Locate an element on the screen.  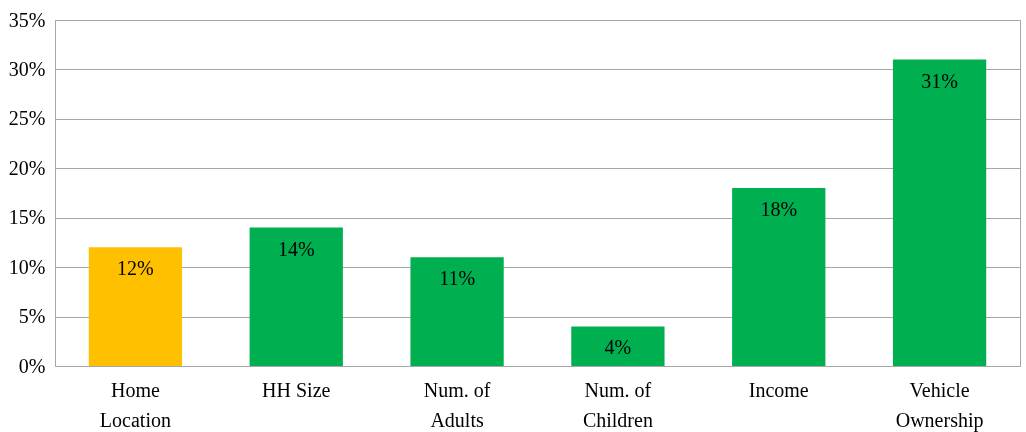
data-label: 18% is located at coordinates (779, 209).